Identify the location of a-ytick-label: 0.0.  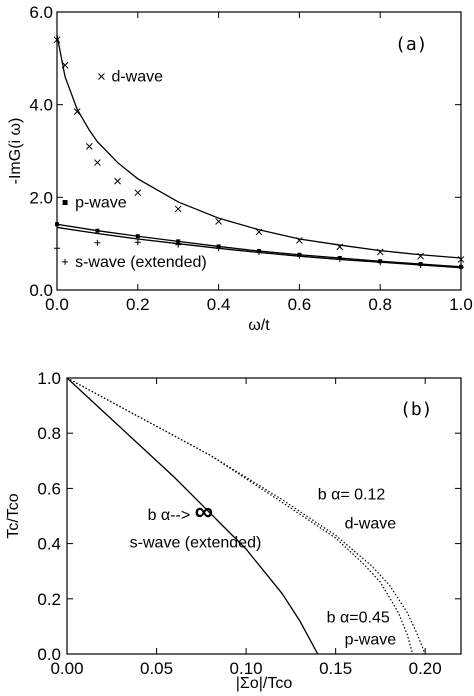
(41, 290).